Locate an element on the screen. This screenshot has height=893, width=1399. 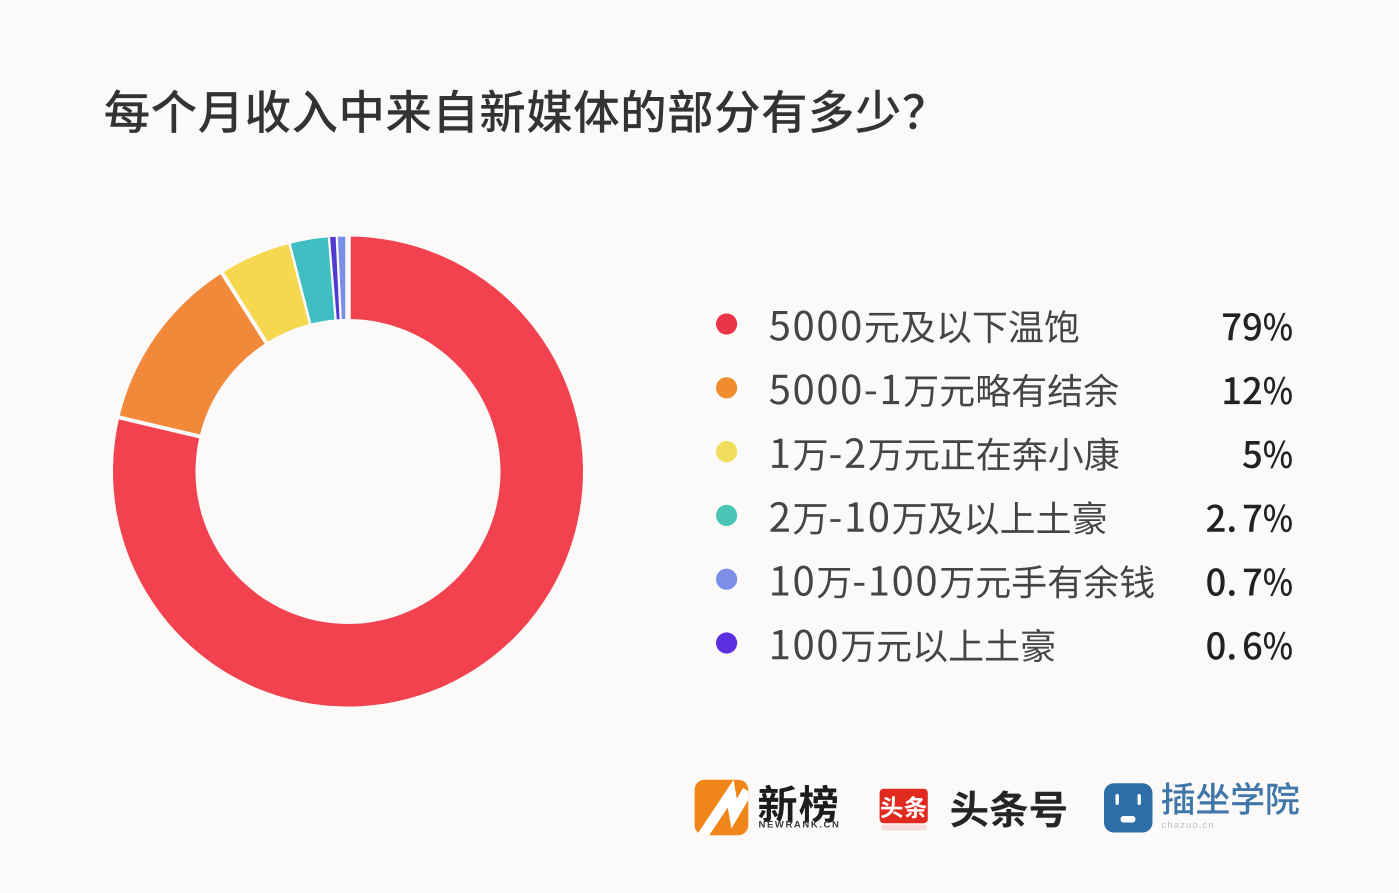
svg-text: chazuo.cn is located at coordinates (1188, 825).